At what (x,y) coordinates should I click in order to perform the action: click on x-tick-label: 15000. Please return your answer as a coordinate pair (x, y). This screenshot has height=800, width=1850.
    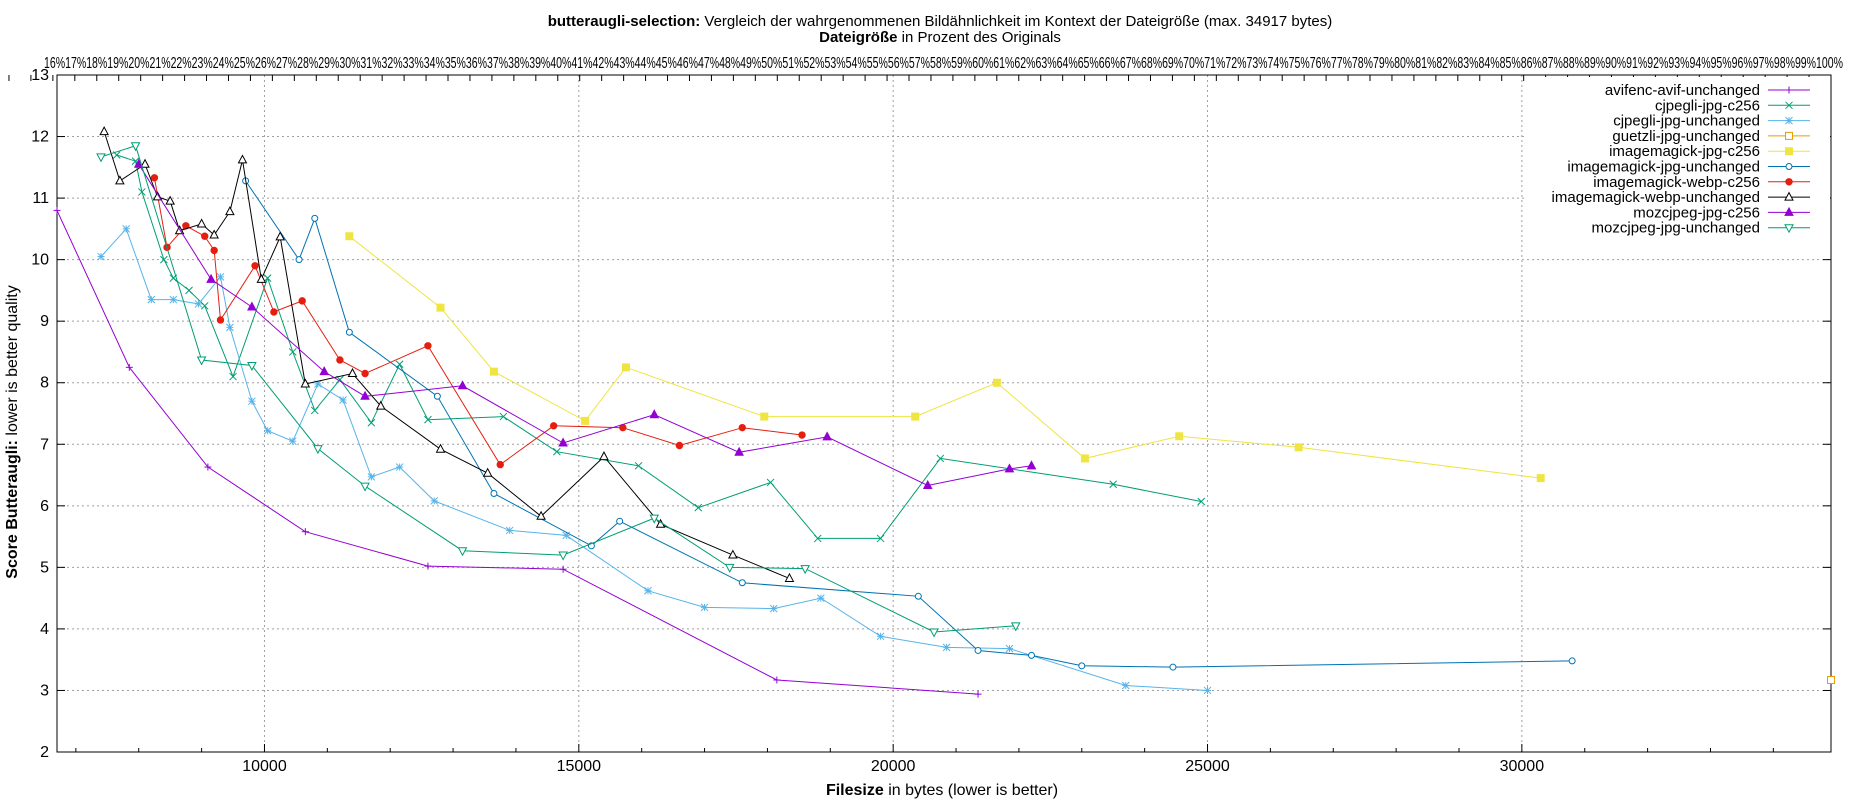
    Looking at the image, I should click on (579, 766).